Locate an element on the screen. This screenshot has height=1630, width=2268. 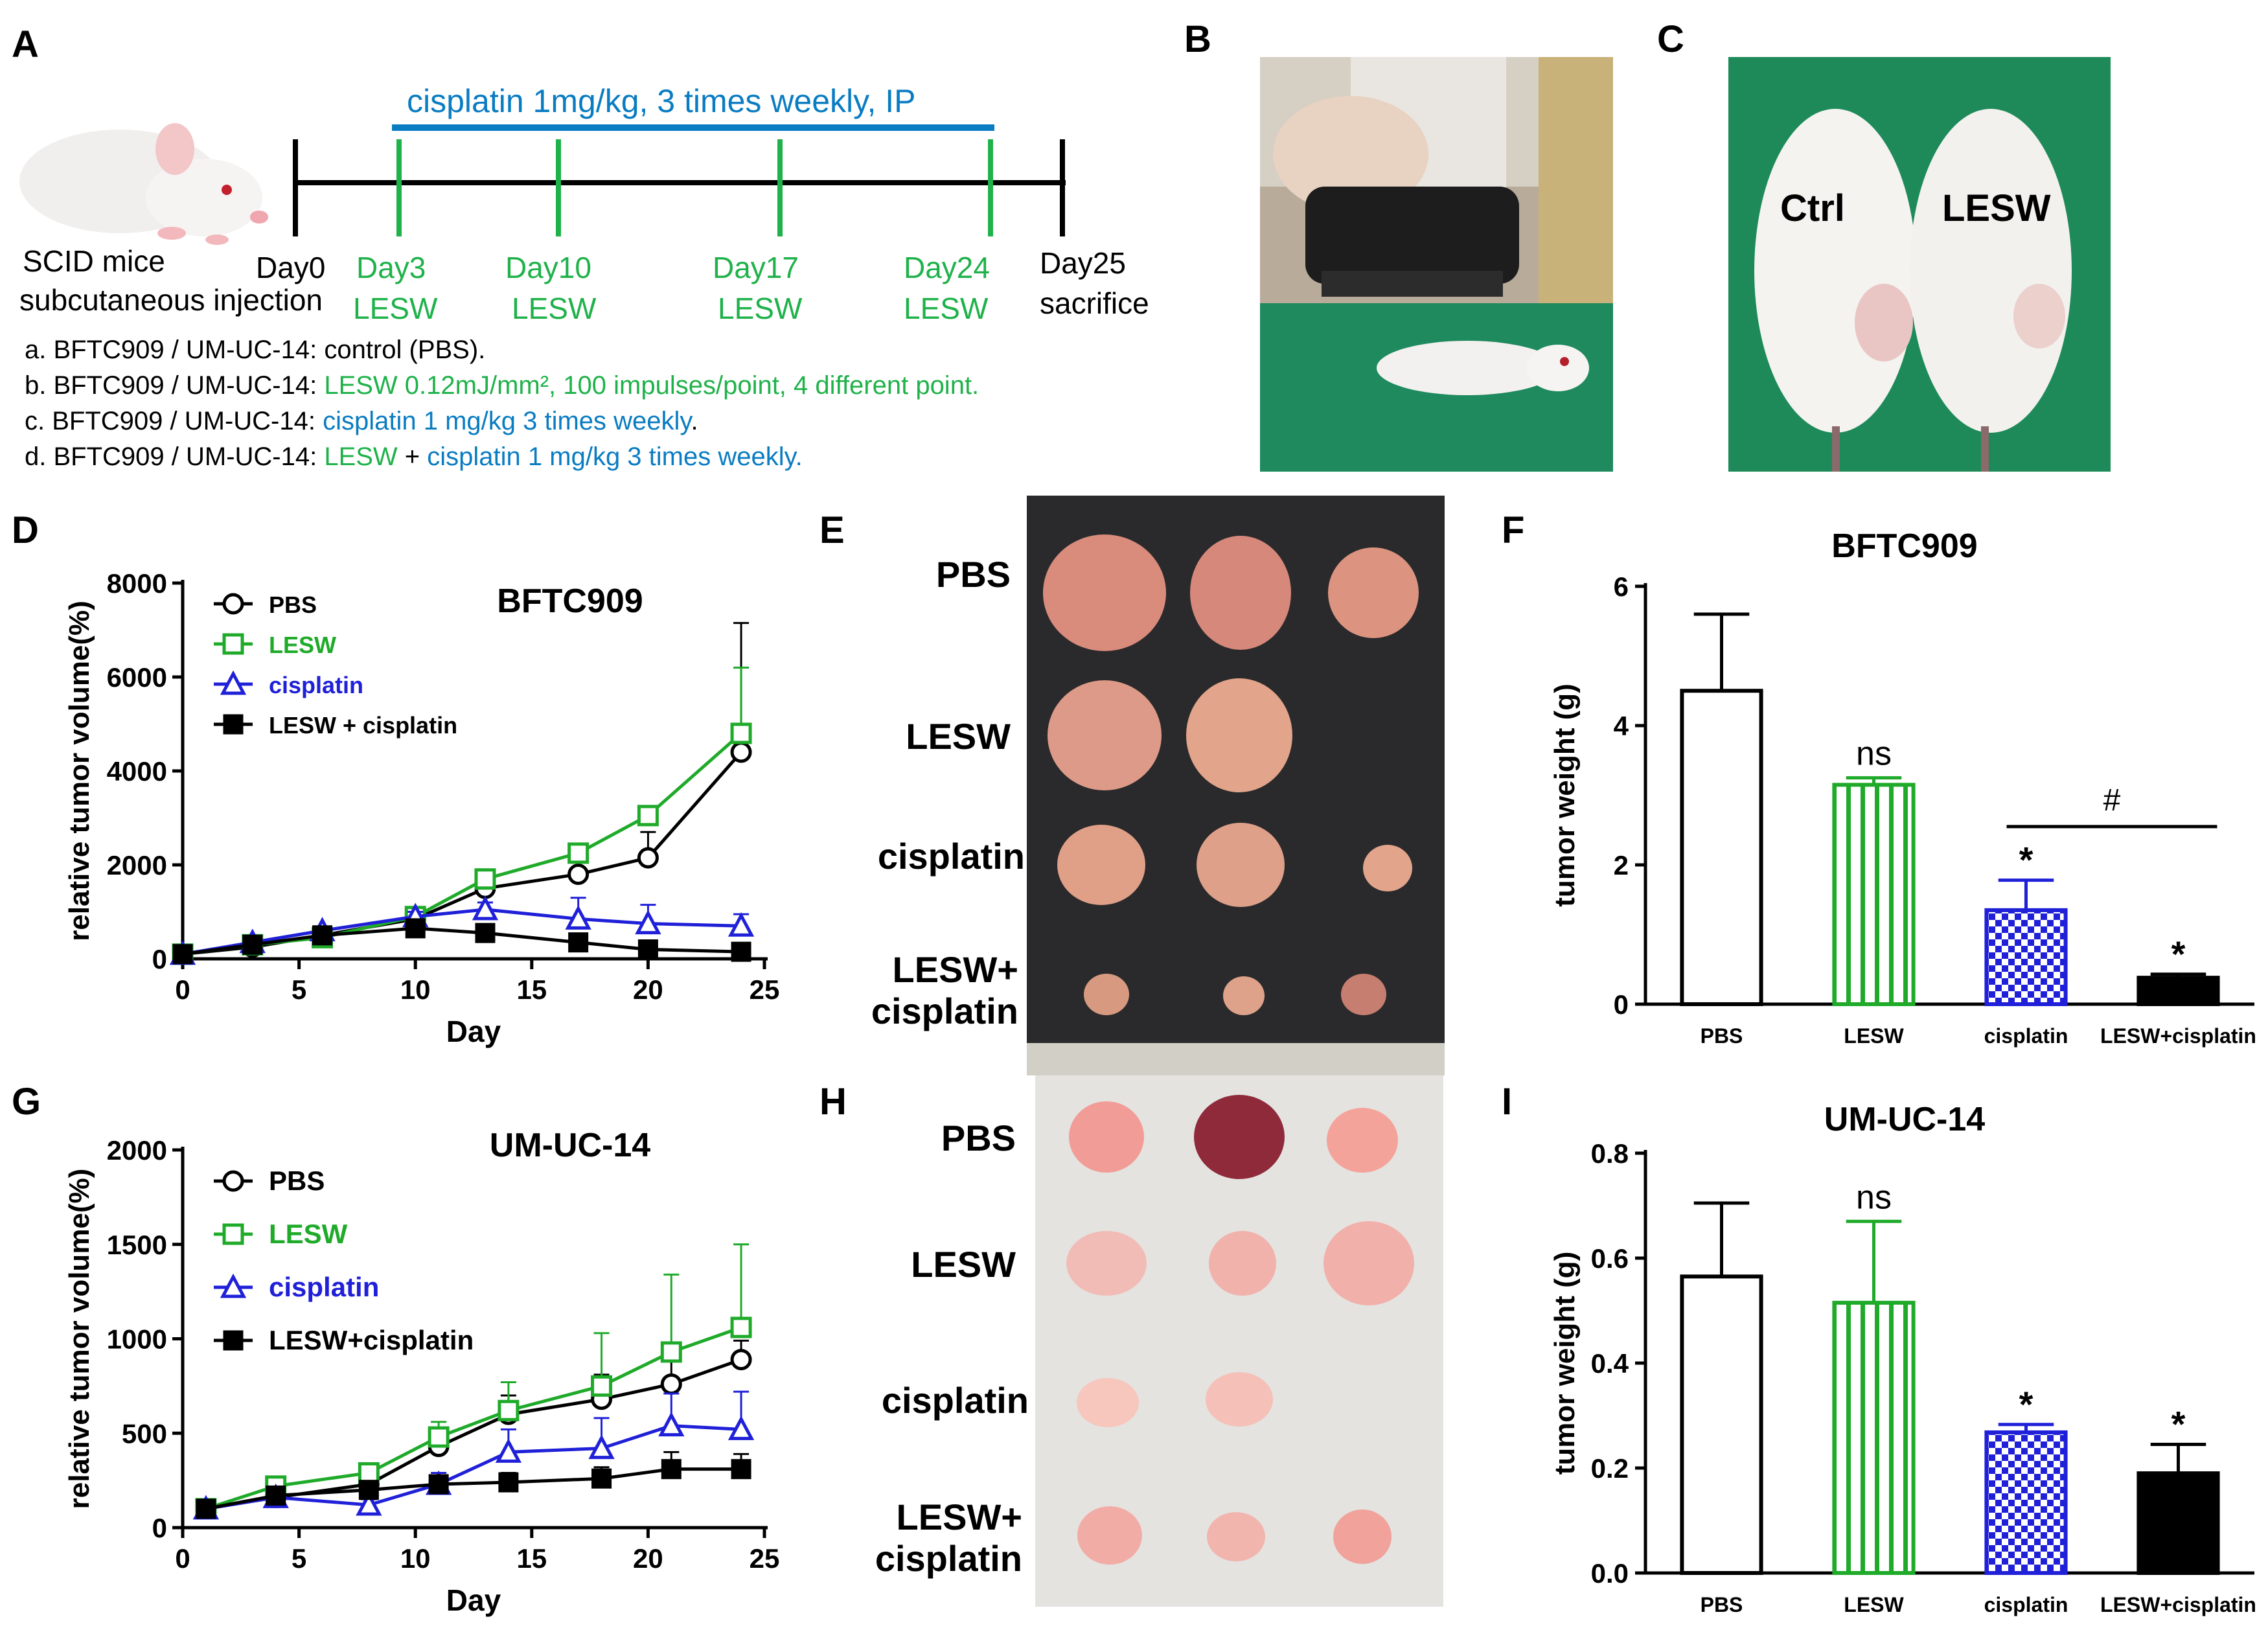
category-label: LESW is located at coordinates (1874, 1036).